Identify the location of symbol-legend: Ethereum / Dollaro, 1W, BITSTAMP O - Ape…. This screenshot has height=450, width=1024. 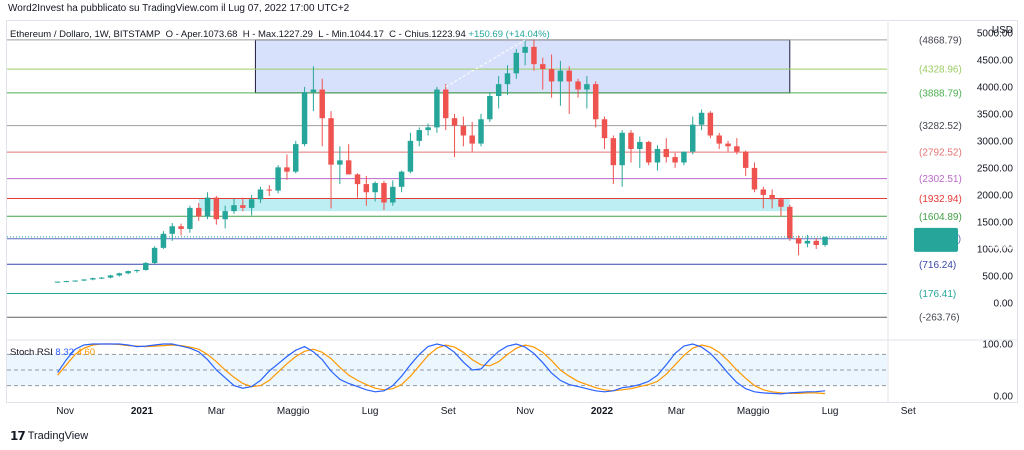
(280, 34).